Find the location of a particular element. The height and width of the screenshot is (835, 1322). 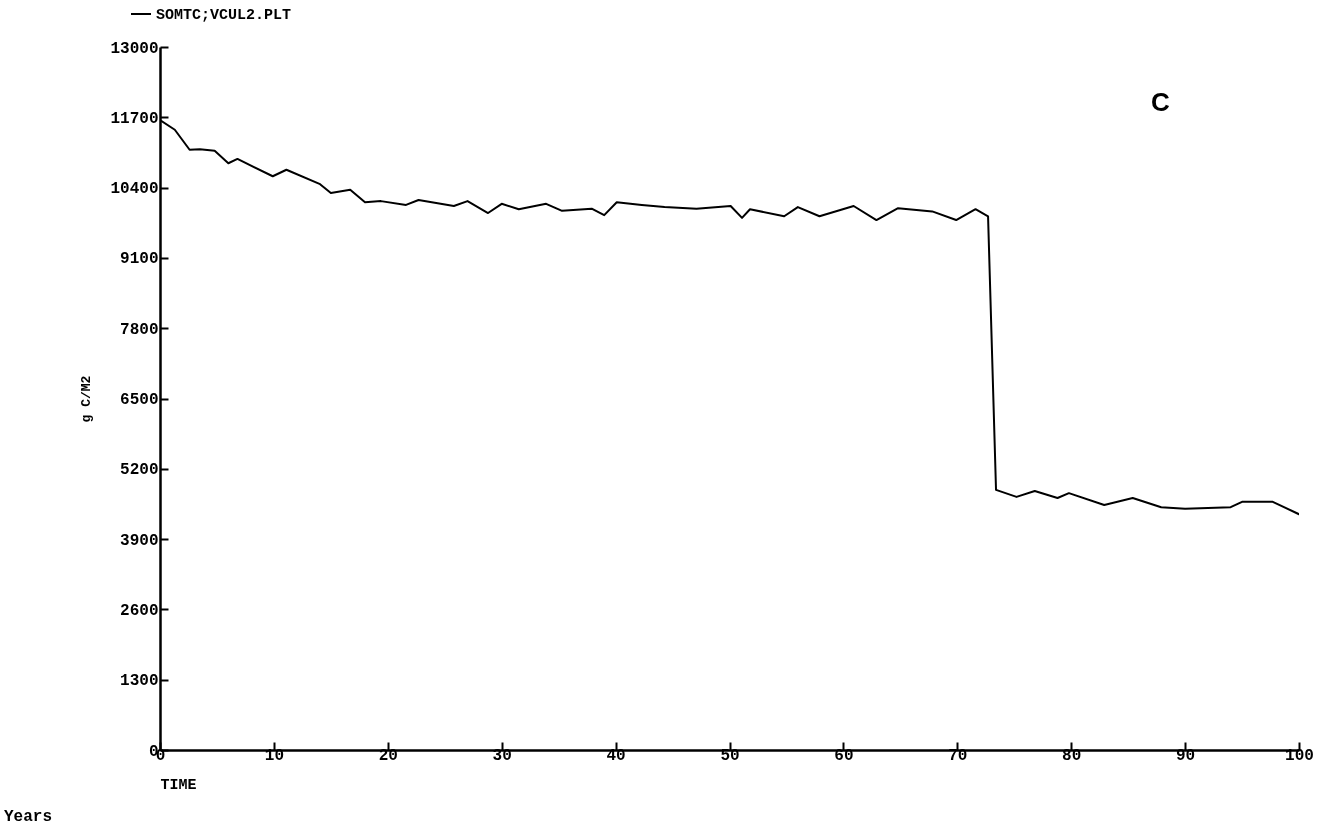

text: Years is located at coordinates (28, 817).